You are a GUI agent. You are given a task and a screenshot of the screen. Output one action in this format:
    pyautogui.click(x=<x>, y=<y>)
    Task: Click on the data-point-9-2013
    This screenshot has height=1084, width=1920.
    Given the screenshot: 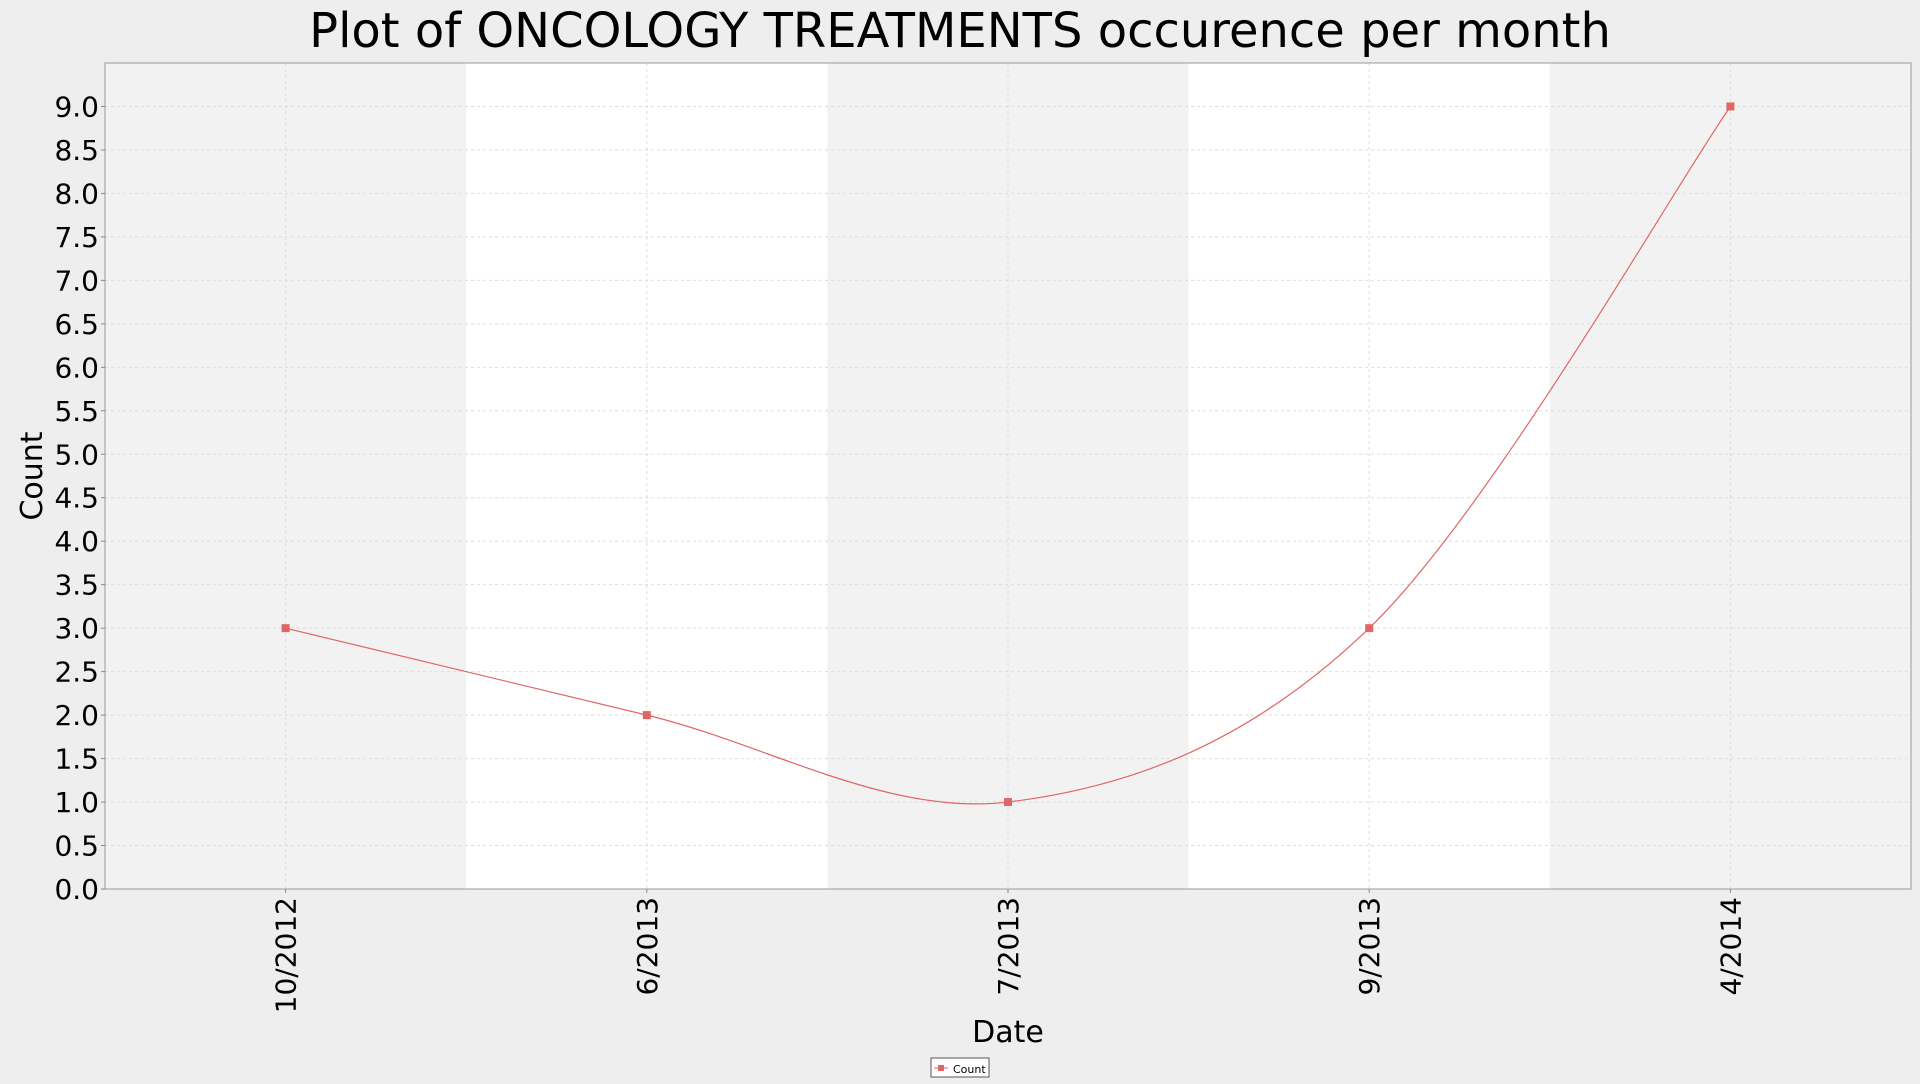 What is the action you would take?
    pyautogui.click(x=1369, y=628)
    